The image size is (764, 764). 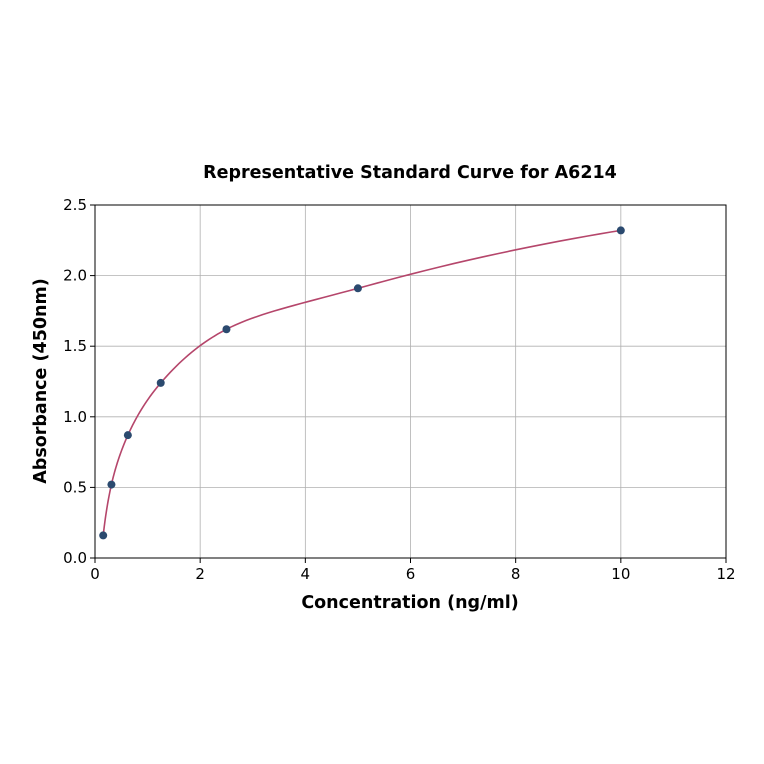 I want to click on y-tick-label: 0.0, so click(x=75, y=558).